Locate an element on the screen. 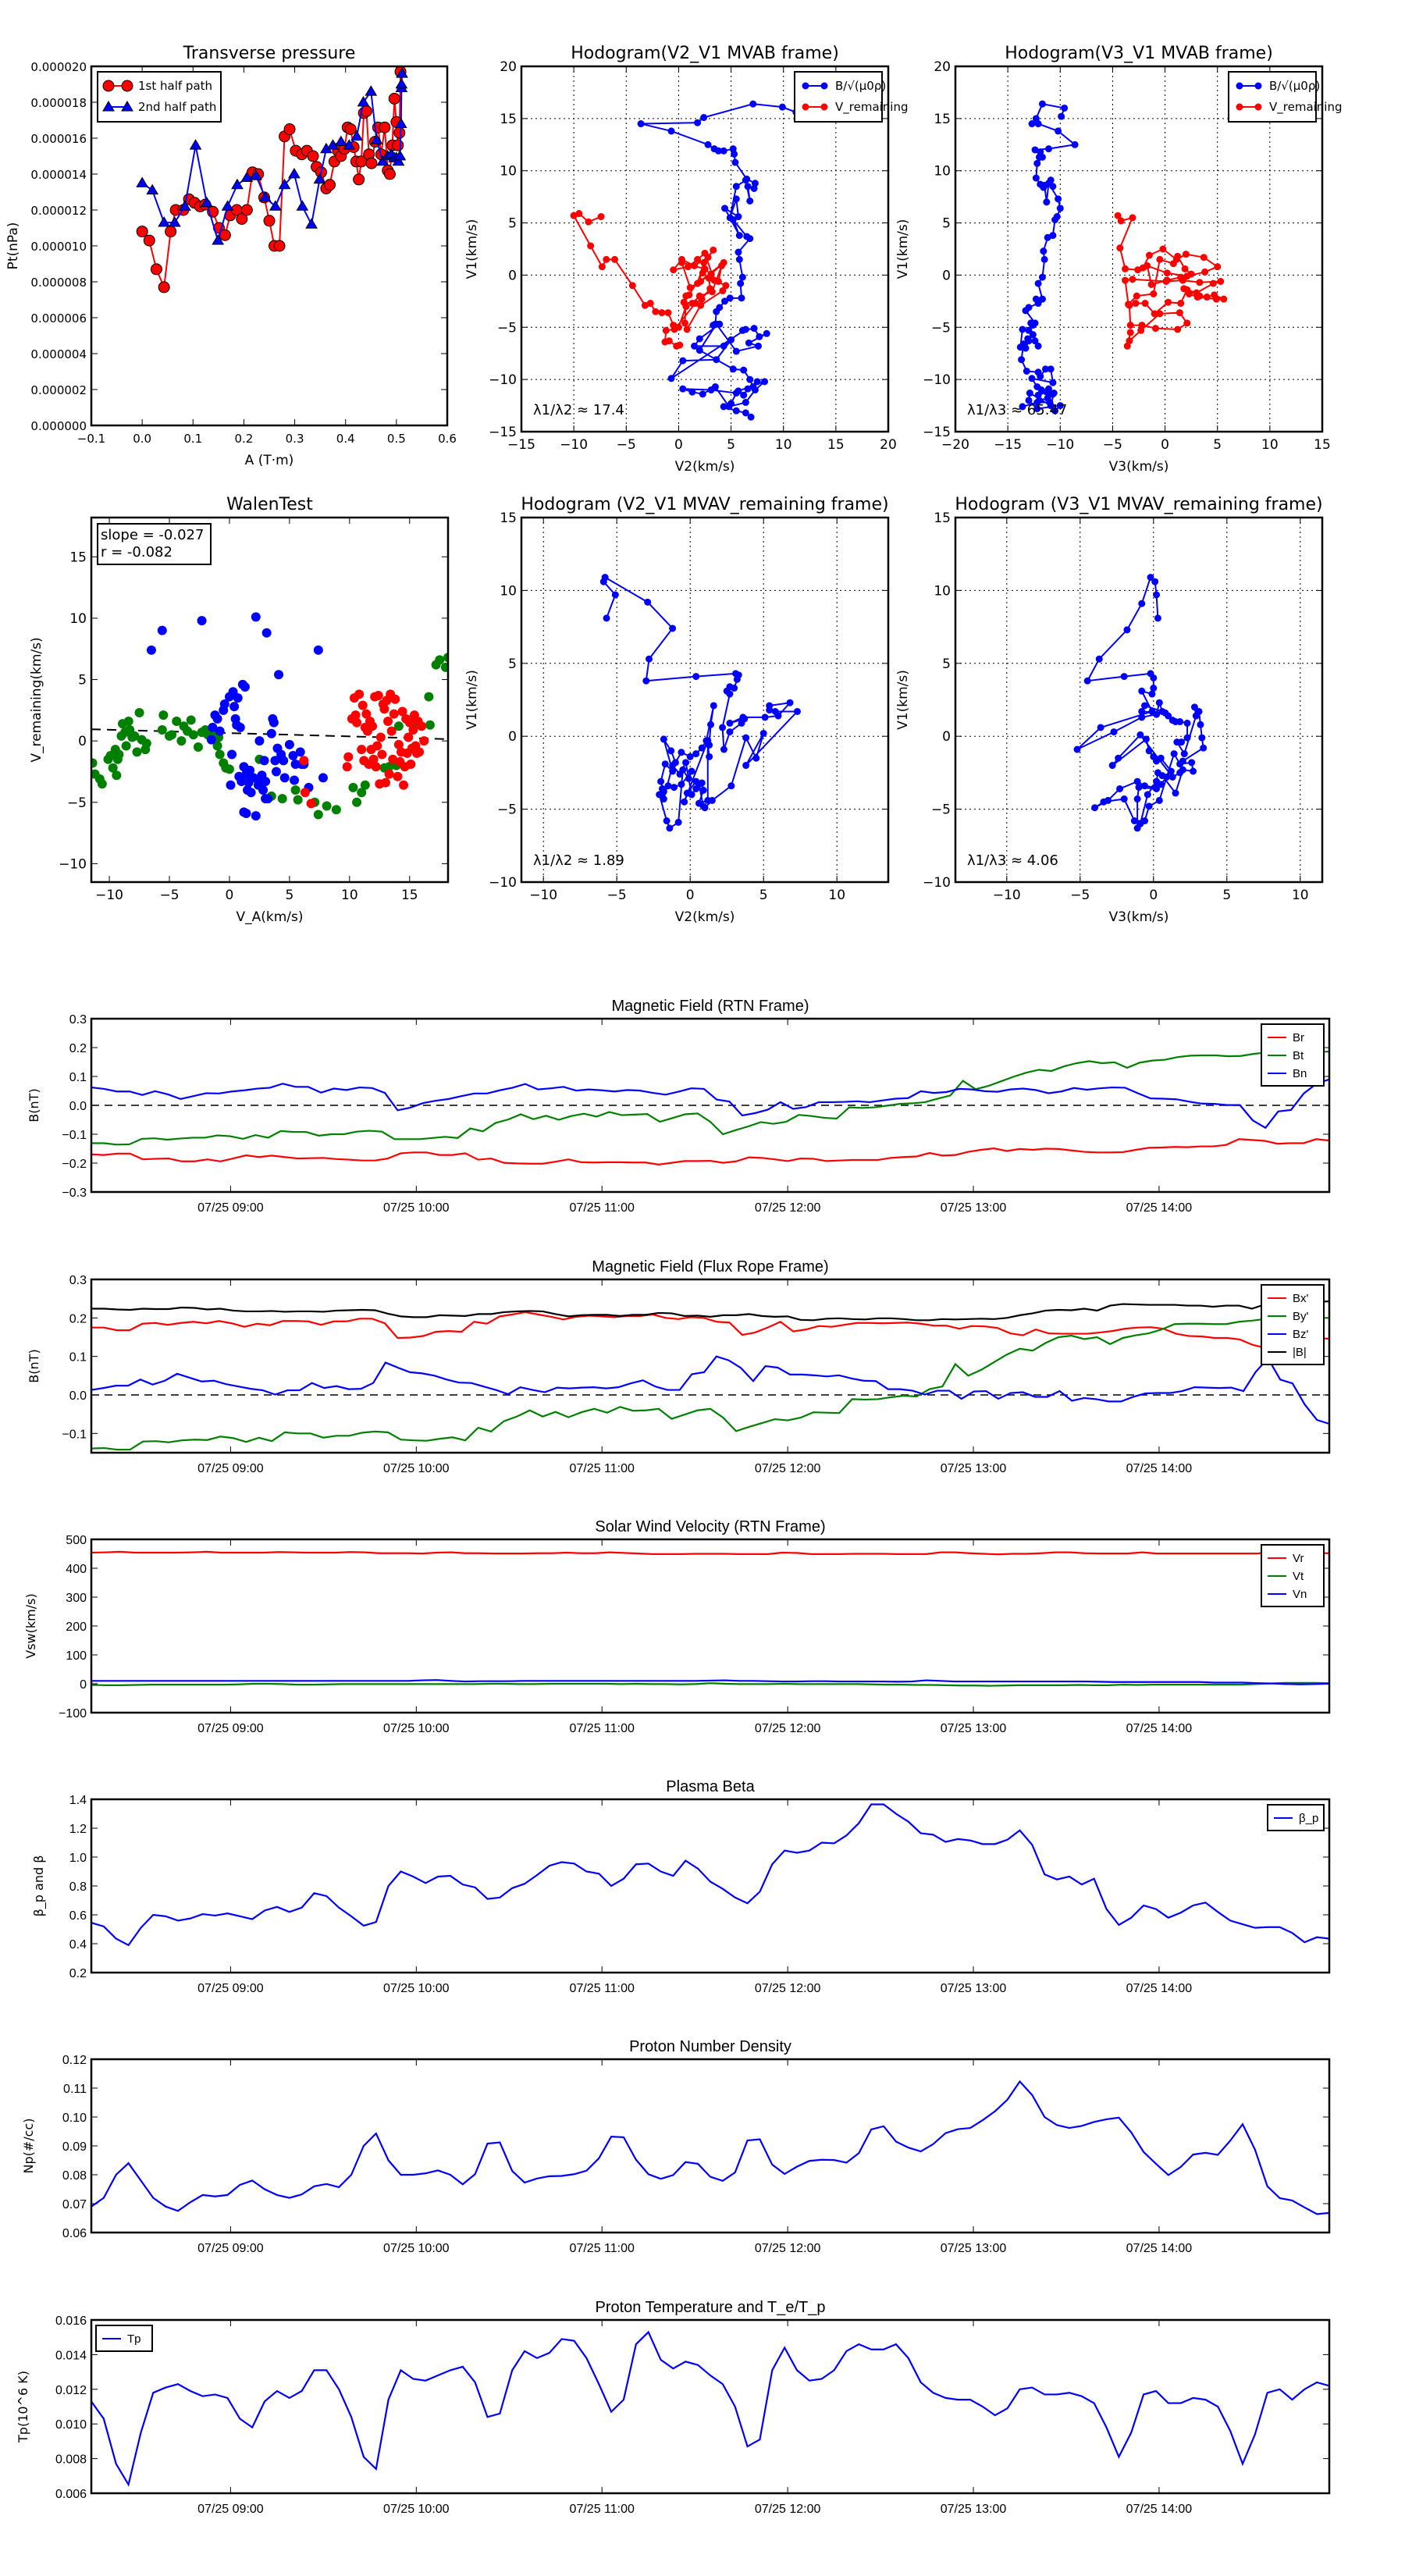  ratio-annotation: λ1/λ2 ≈ 17.4 is located at coordinates (578, 410).